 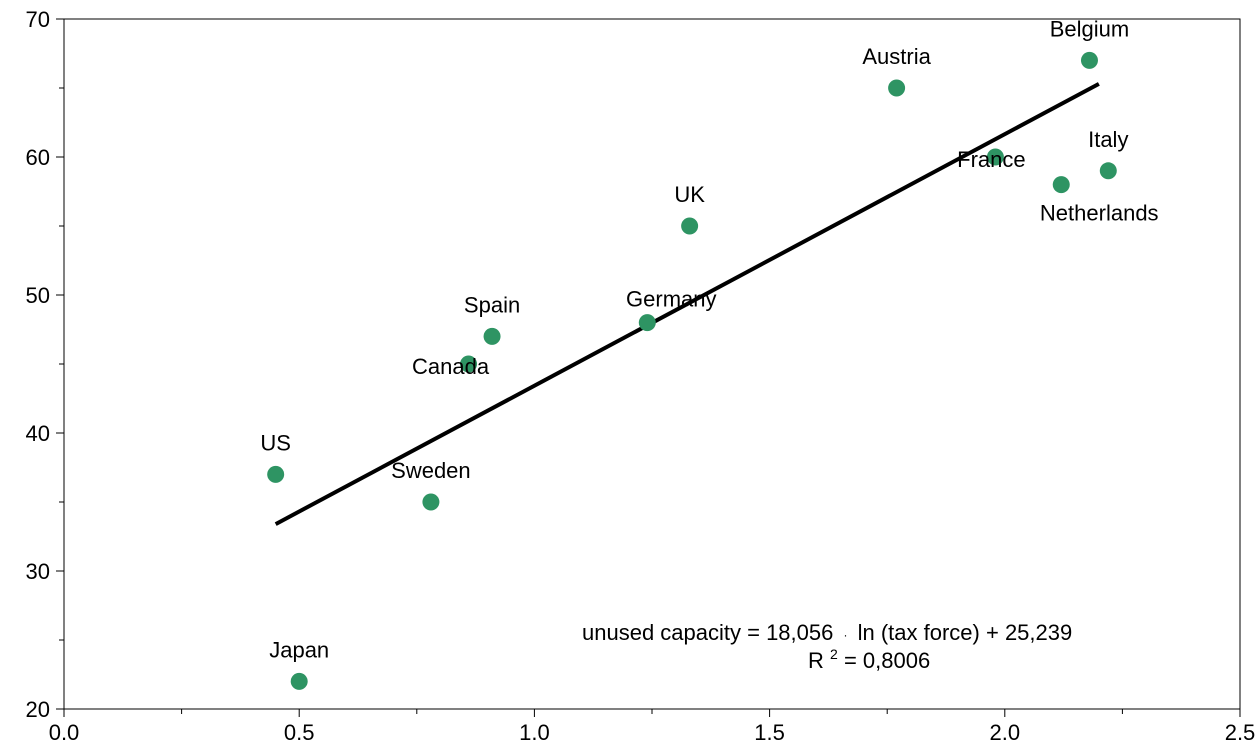 I want to click on point-austria, so click(x=897, y=88).